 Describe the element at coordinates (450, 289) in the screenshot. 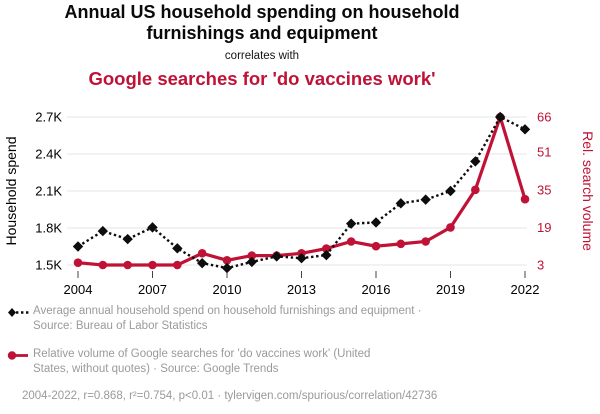

I see `x-axis-tick-label: 2019` at that location.